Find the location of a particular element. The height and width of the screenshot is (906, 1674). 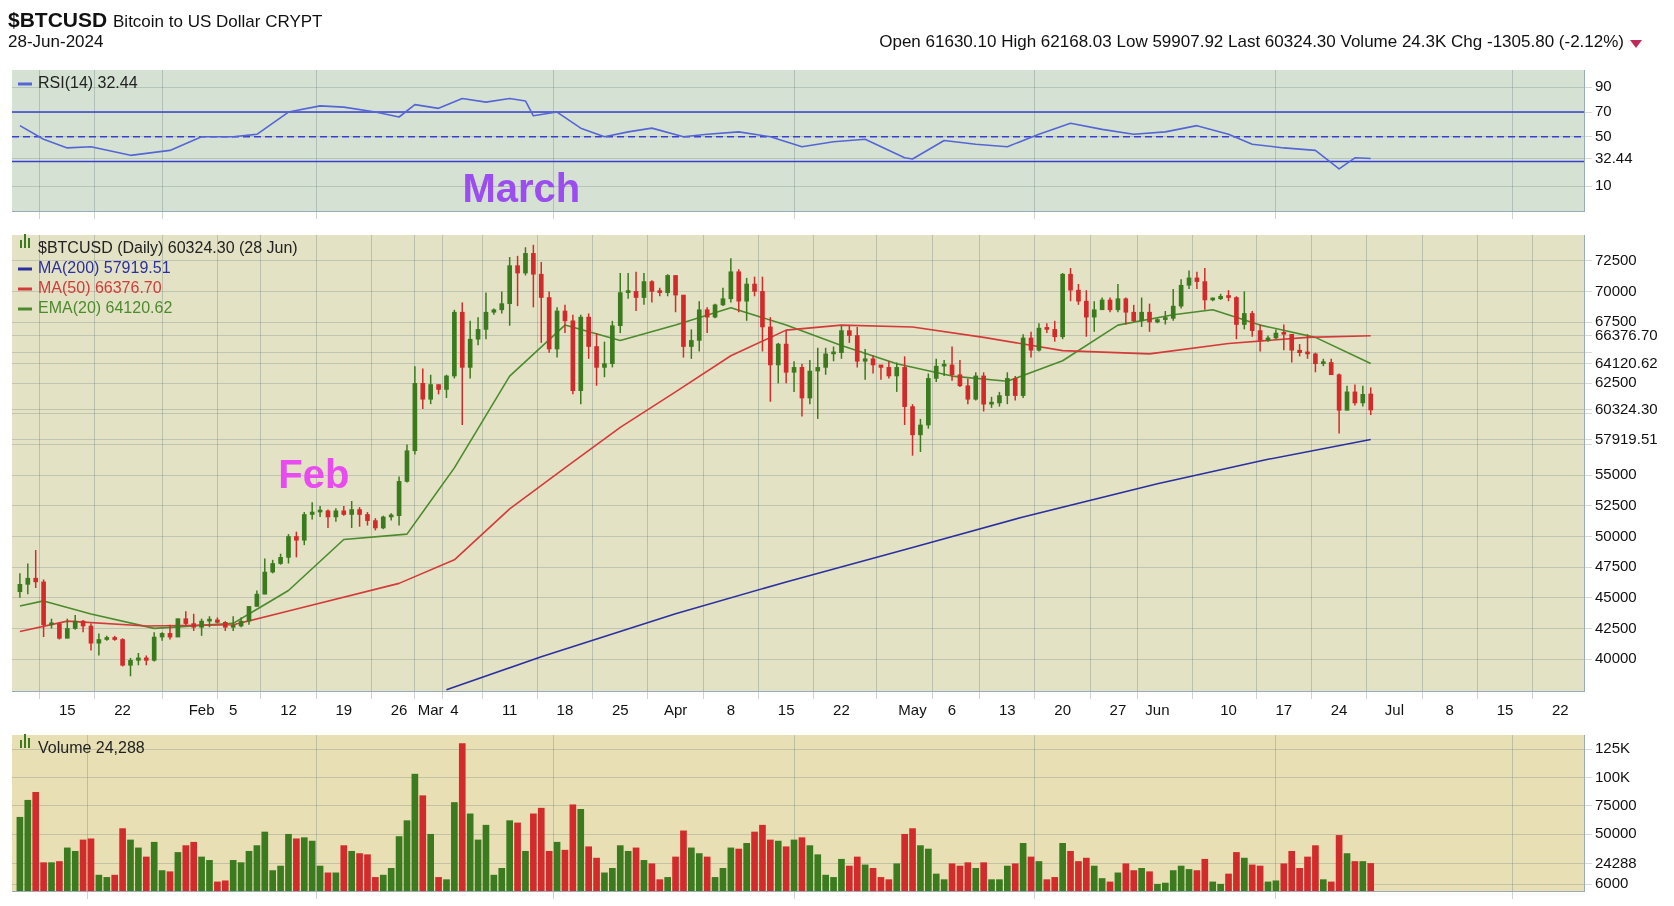

text: Open 61630.10 High 62168.03 Low 59907.92 Last 60324.30 Volume 24.3K Chg -1305.80 (-2.12%) is located at coordinates (1251, 42).